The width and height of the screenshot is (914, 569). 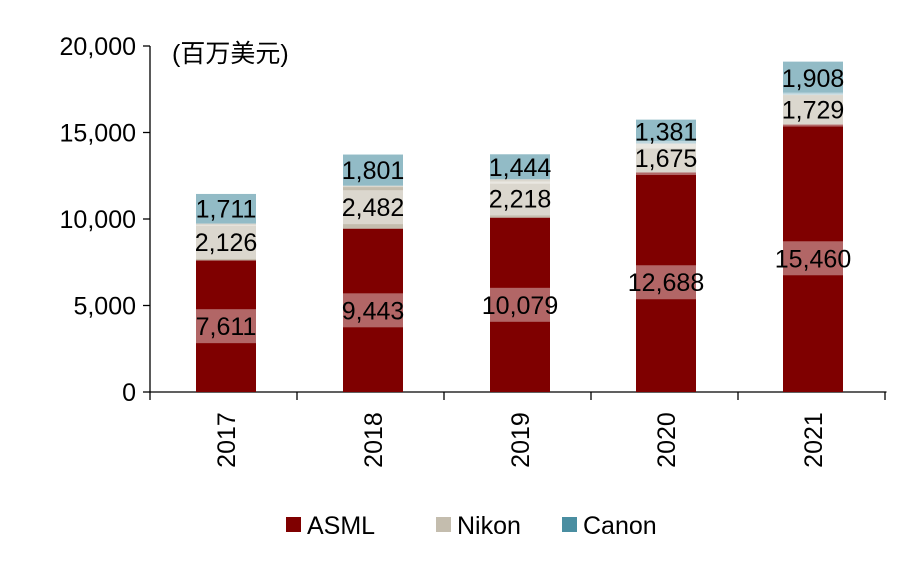 What do you see at coordinates (667, 440) in the screenshot?
I see `x-tick-label: 2020` at bounding box center [667, 440].